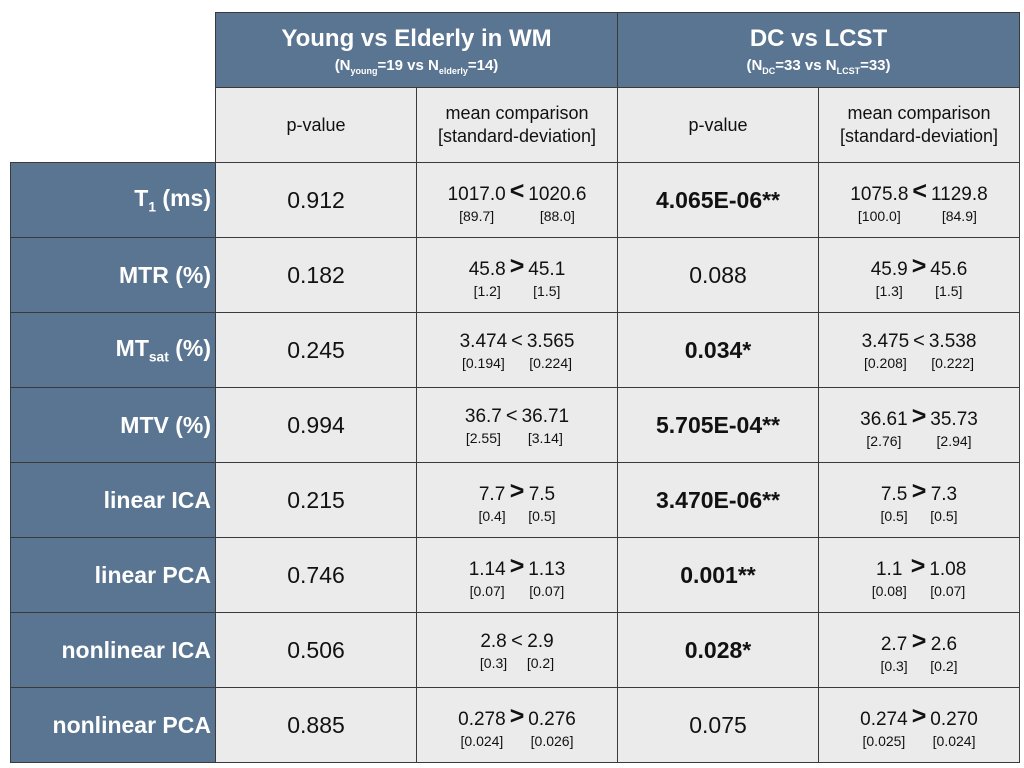 The height and width of the screenshot is (768, 1024). I want to click on p-value: 0.245, so click(316, 349).